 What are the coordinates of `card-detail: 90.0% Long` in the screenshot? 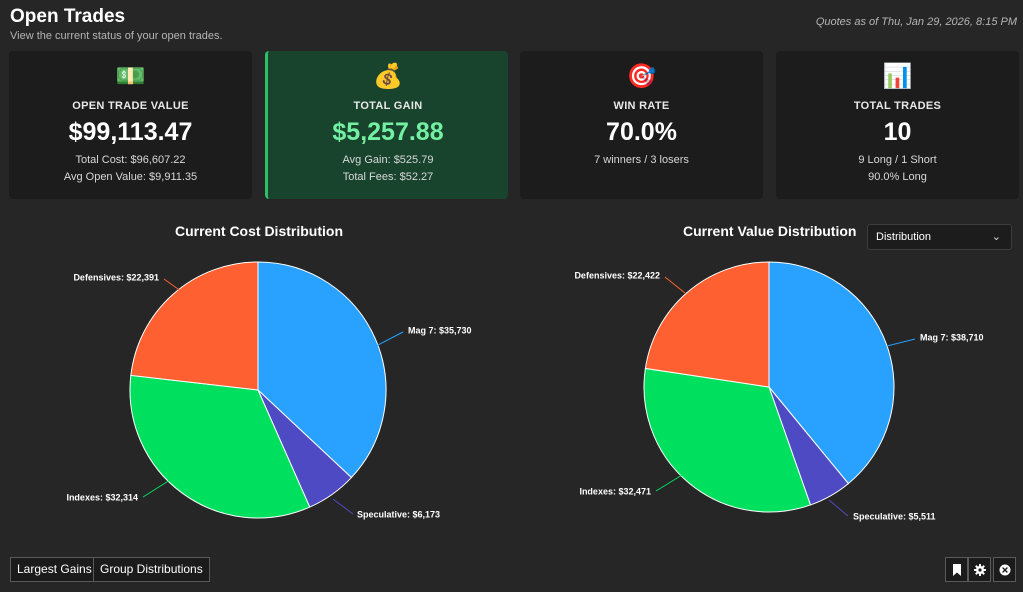 It's located at (897, 177).